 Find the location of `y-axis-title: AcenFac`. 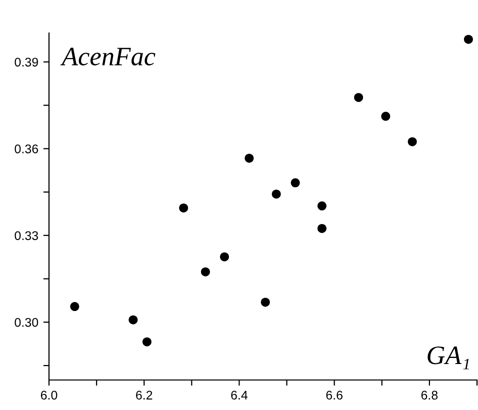

y-axis-title: AcenFac is located at coordinates (108, 57).